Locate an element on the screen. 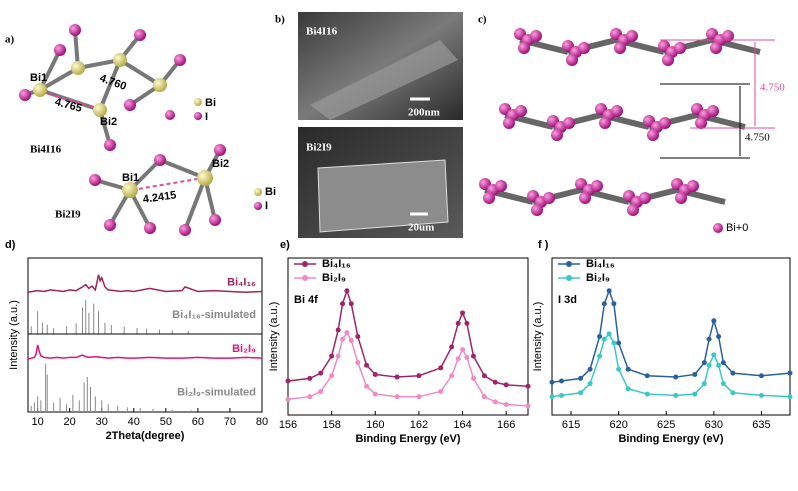 Image resolution: width=798 pixels, height=491 pixels. iodine-atoms is located at coordinates (140, 130).